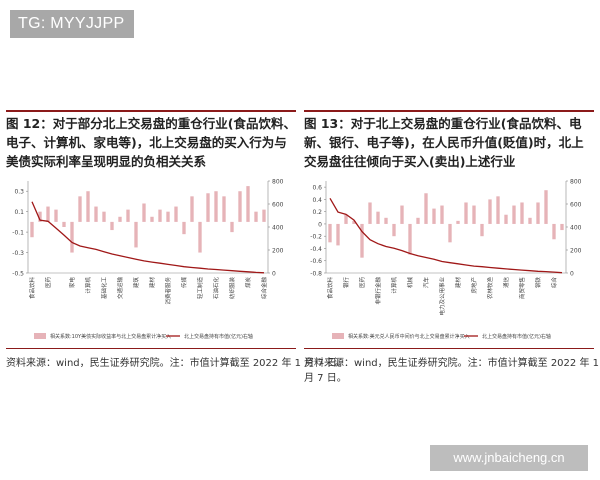 The width and height of the screenshot is (600, 480). What do you see at coordinates (32, 288) in the screenshot?
I see `x-tick-label: 食品饮料` at bounding box center [32, 288].